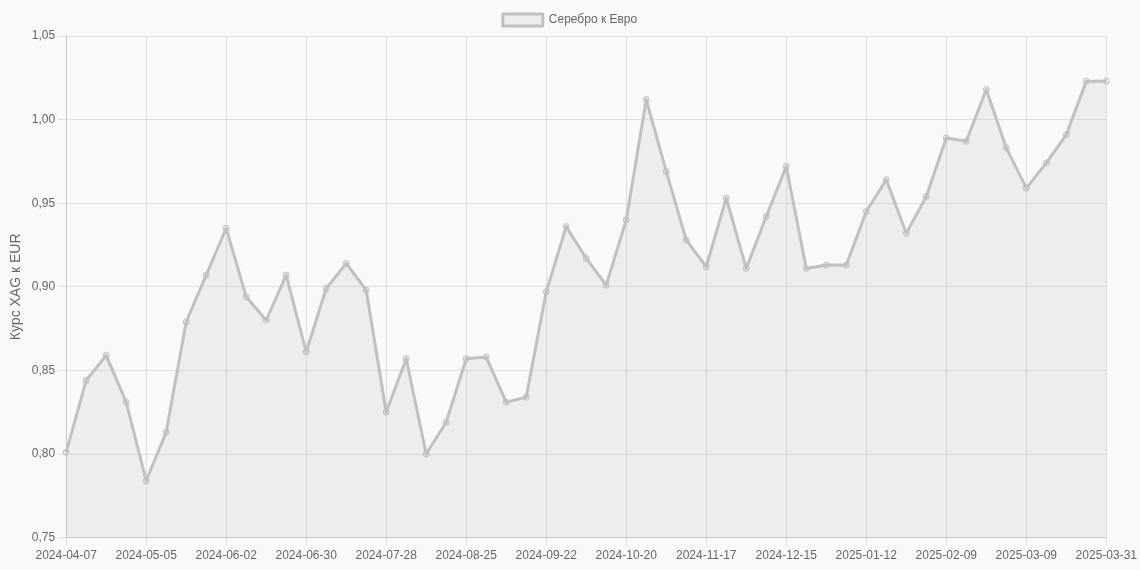  What do you see at coordinates (226, 555) in the screenshot?
I see `x-tick-label: 2024-06-02` at bounding box center [226, 555].